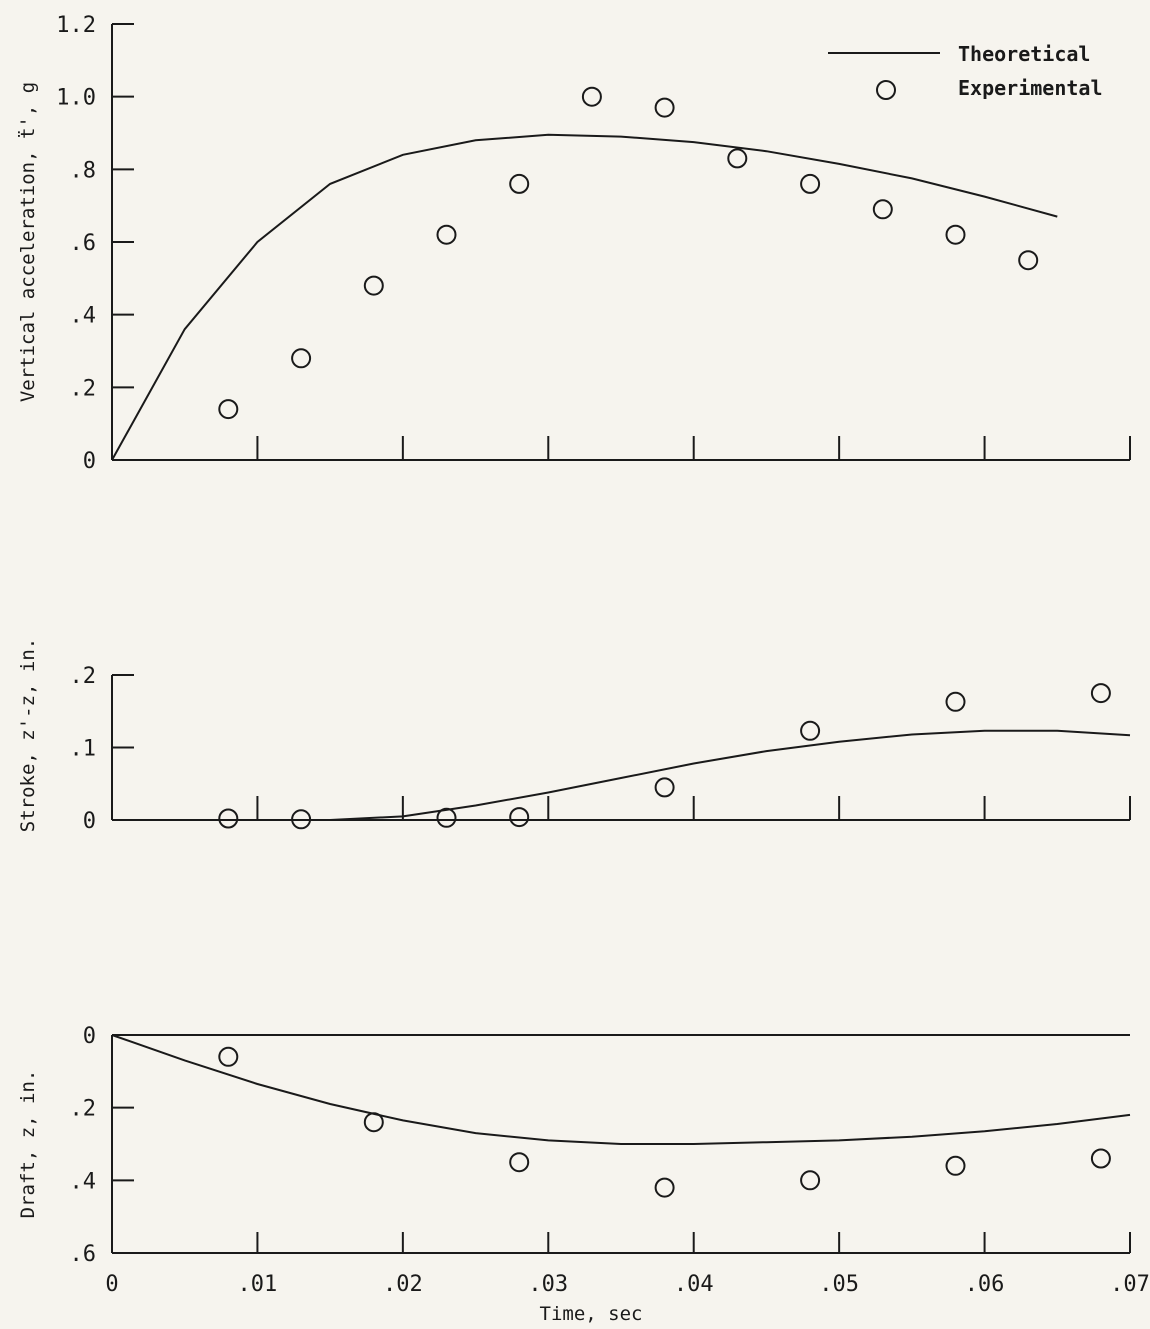 The height and width of the screenshot is (1329, 1150). What do you see at coordinates (621, 1089) in the screenshot?
I see `draft-theoretical-curve` at bounding box center [621, 1089].